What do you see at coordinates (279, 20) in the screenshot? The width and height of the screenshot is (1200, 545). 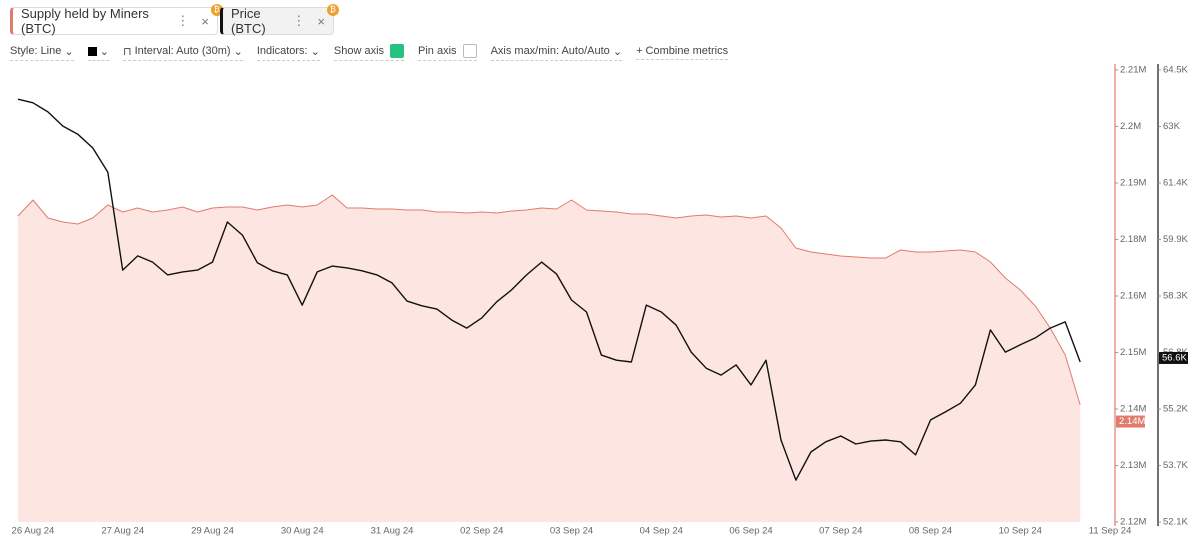 I see `tab: Price (BTC) ⋮ × ₿` at bounding box center [279, 20].